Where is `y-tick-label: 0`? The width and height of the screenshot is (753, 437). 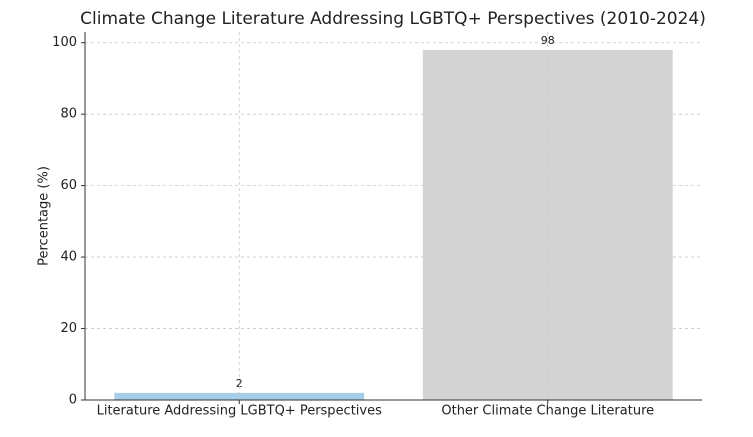 y-tick-label: 0 is located at coordinates (73, 400).